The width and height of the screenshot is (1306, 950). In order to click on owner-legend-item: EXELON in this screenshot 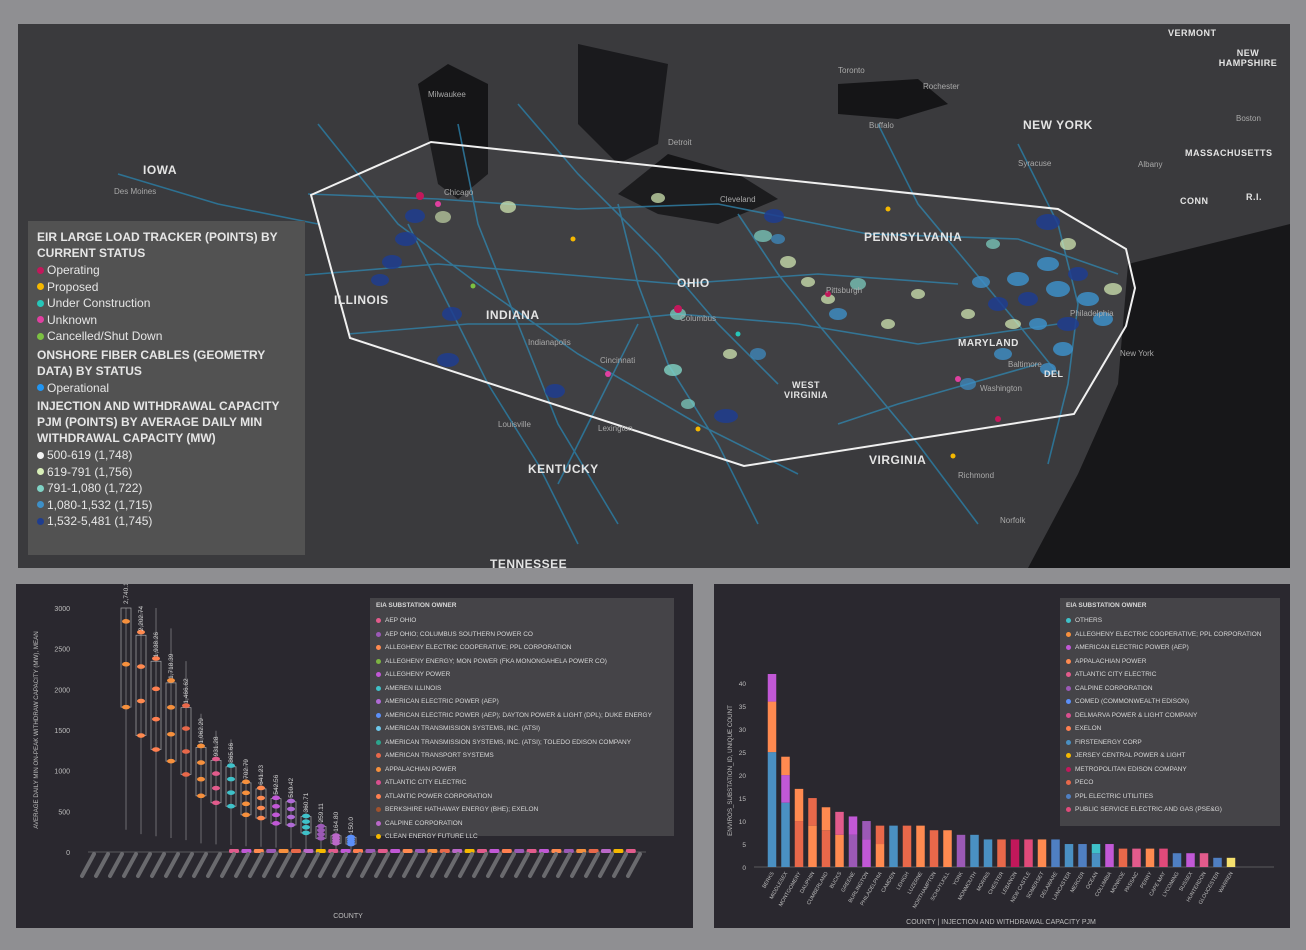, I will do `click(1170, 729)`.